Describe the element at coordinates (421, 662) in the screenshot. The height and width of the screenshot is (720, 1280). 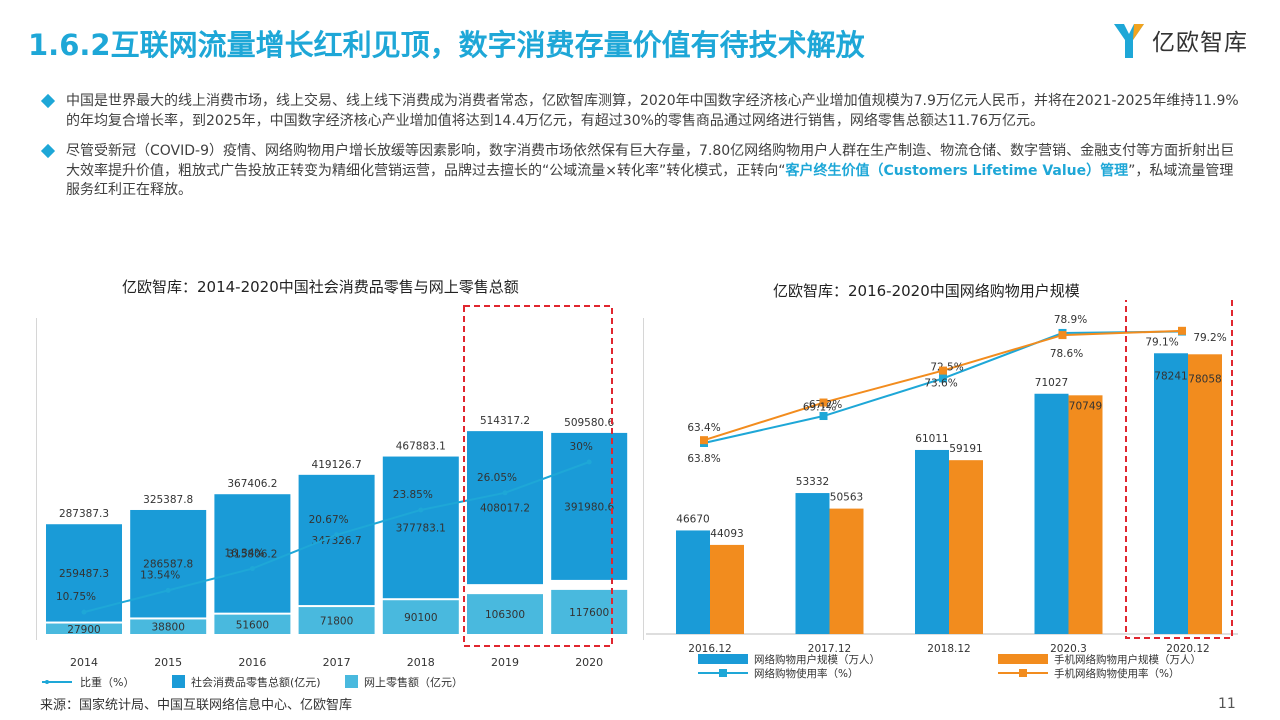
I see `x-tick-label: 2018` at that location.